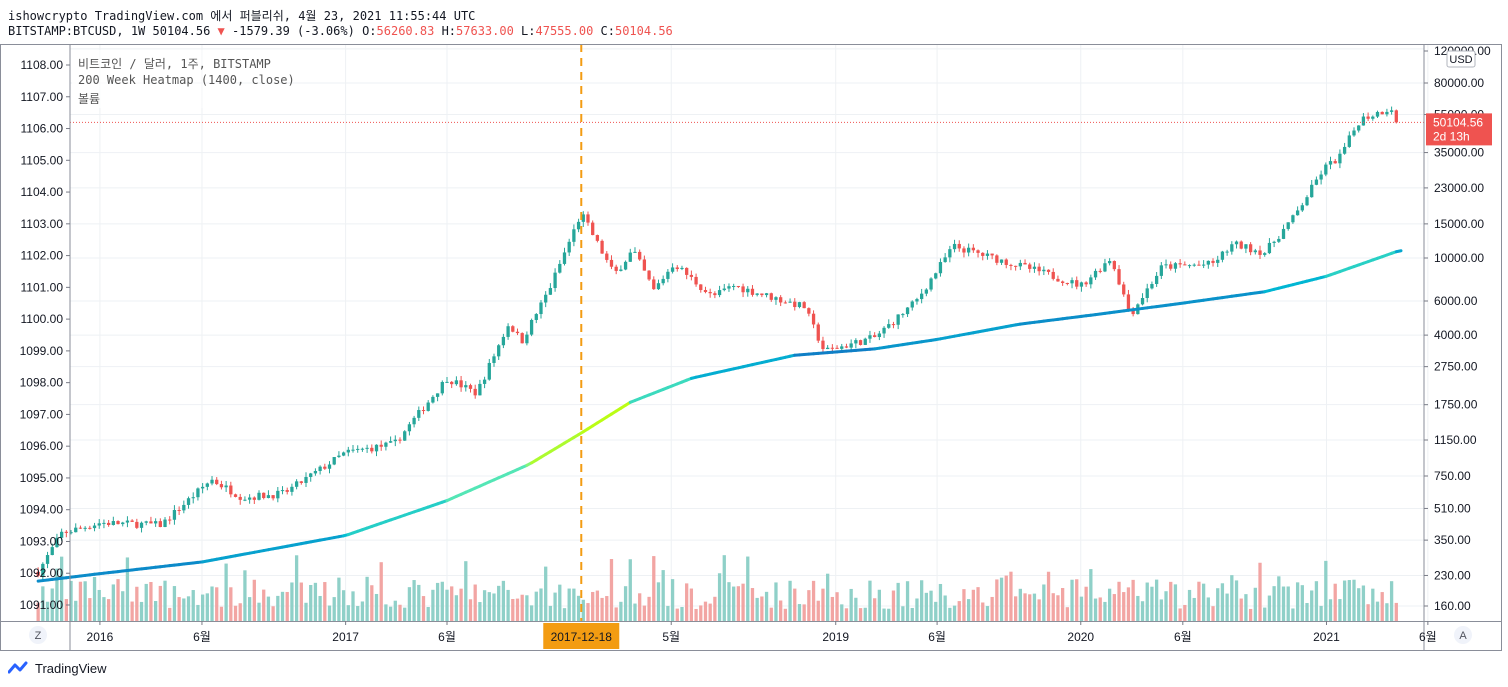 This screenshot has height=687, width=1508. Describe the element at coordinates (42, 414) in the screenshot. I see `left-tick-label: 1097.00` at that location.